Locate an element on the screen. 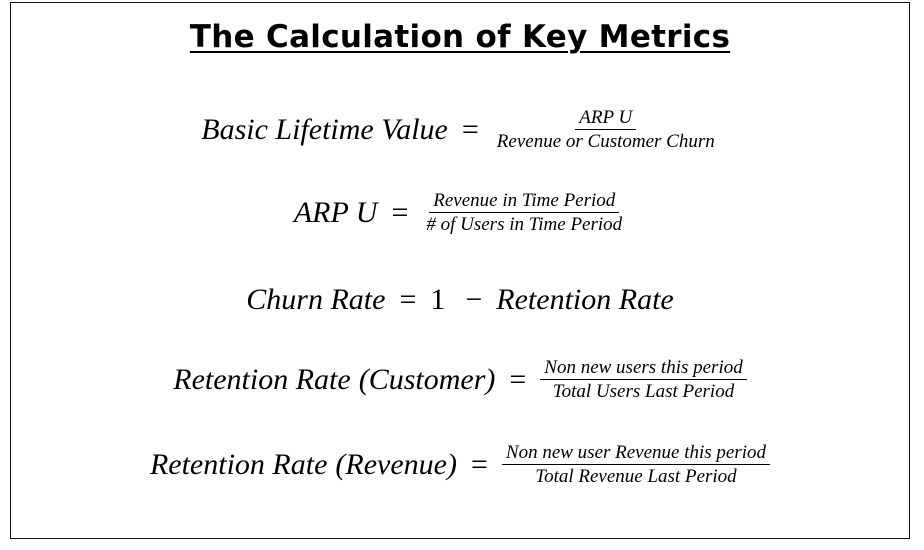  fraction-numerator: Non new users this period is located at coordinates (643, 369).